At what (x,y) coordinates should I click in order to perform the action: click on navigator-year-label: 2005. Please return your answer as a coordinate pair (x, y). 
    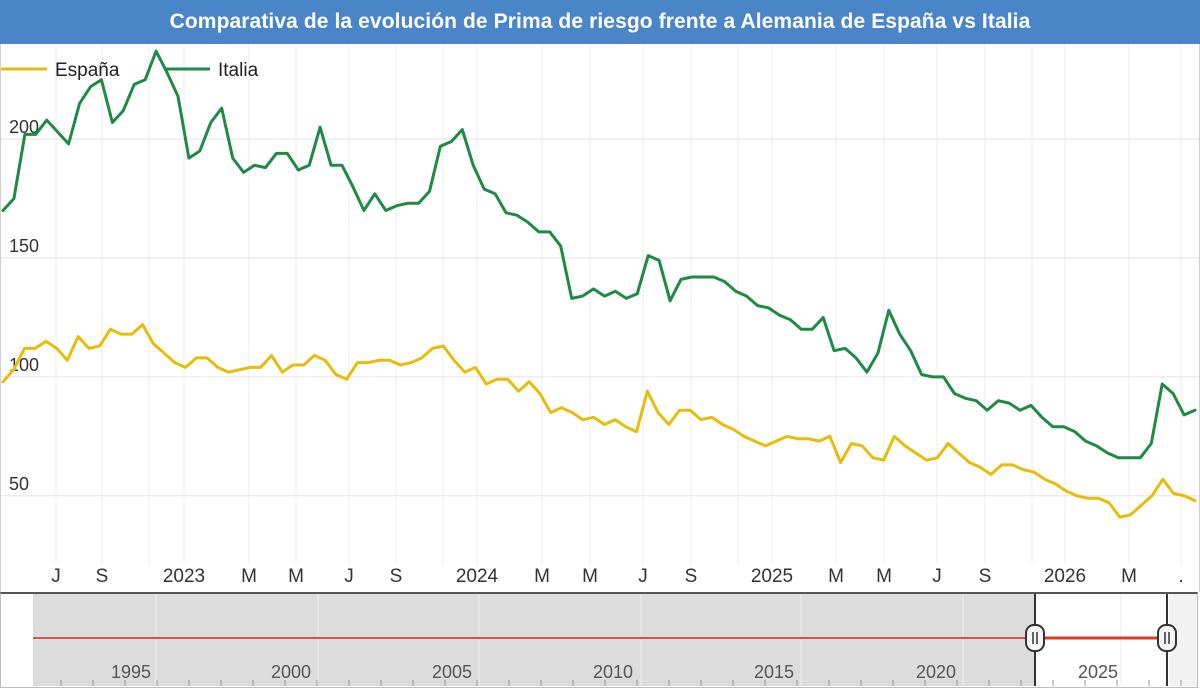
    Looking at the image, I should click on (452, 672).